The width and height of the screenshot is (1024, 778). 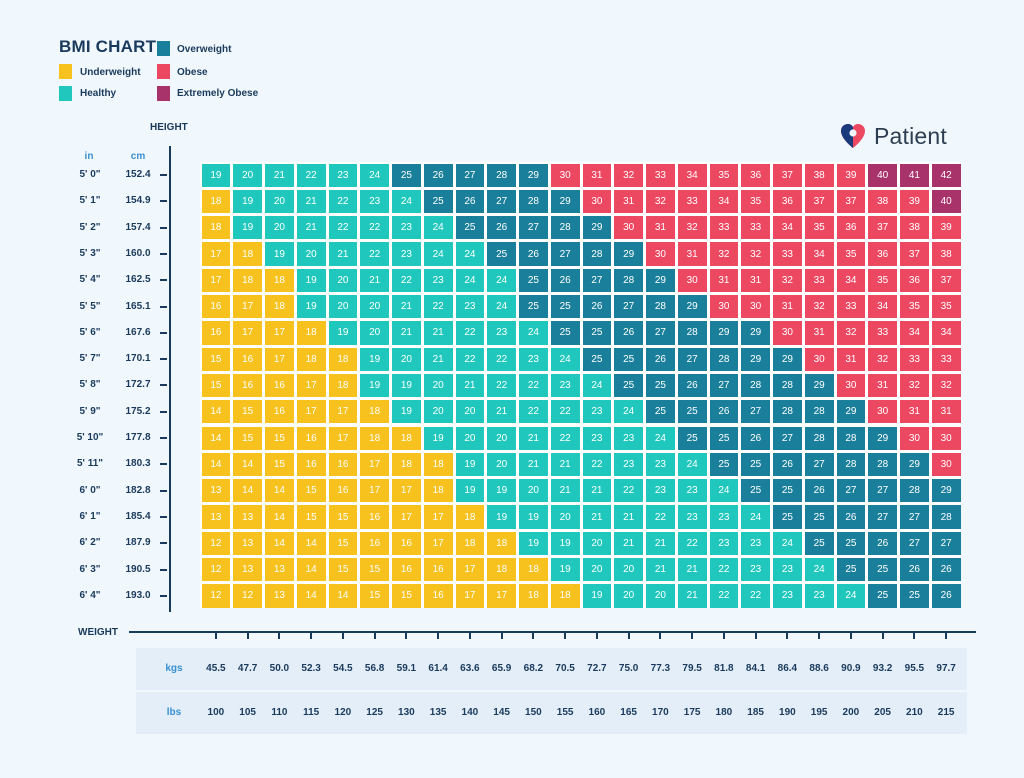 What do you see at coordinates (110, 72) in the screenshot?
I see `legend-label-underweight: Underweight` at bounding box center [110, 72].